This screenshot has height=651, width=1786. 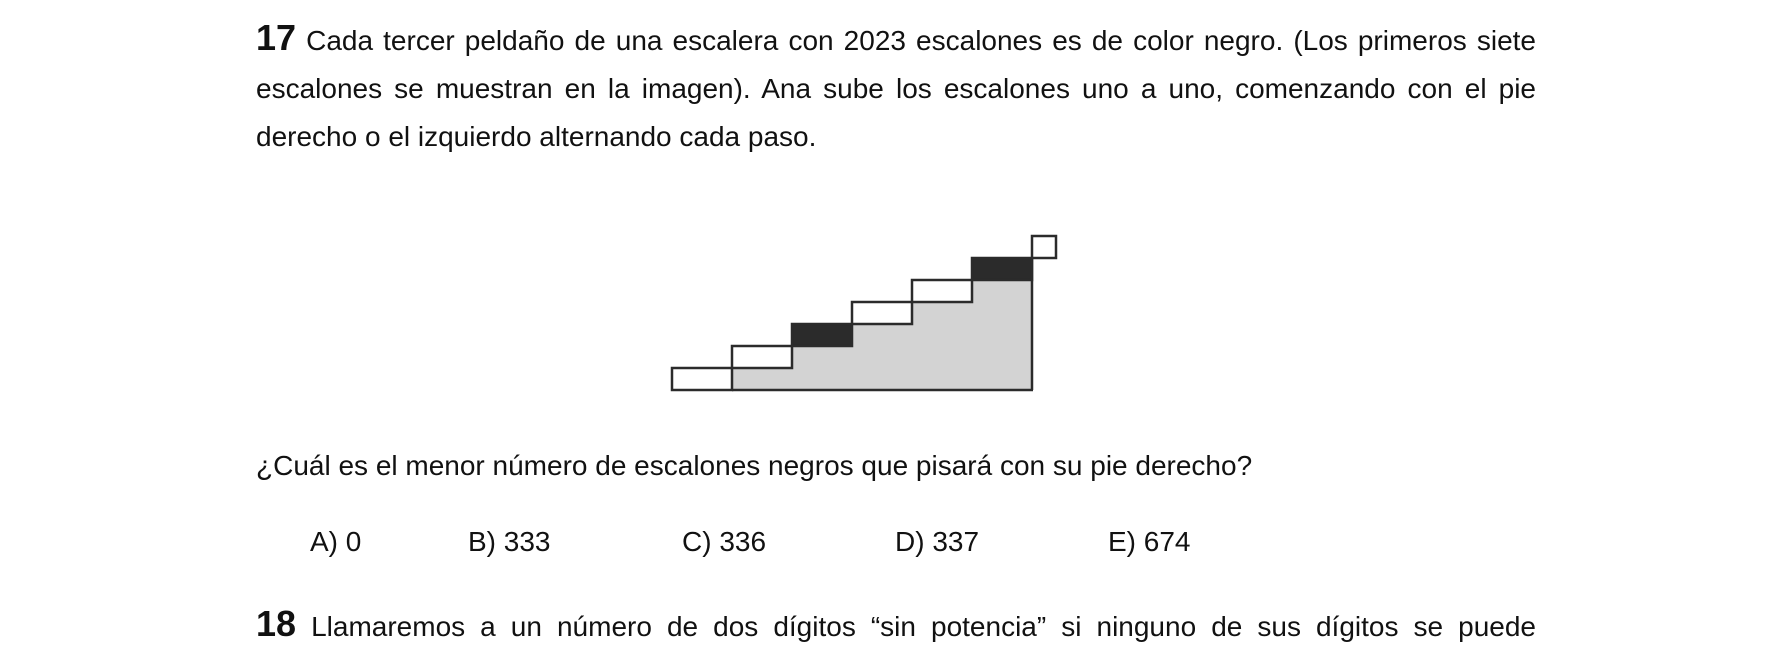 I want to click on problem-18-number: 18, so click(x=276, y=623).